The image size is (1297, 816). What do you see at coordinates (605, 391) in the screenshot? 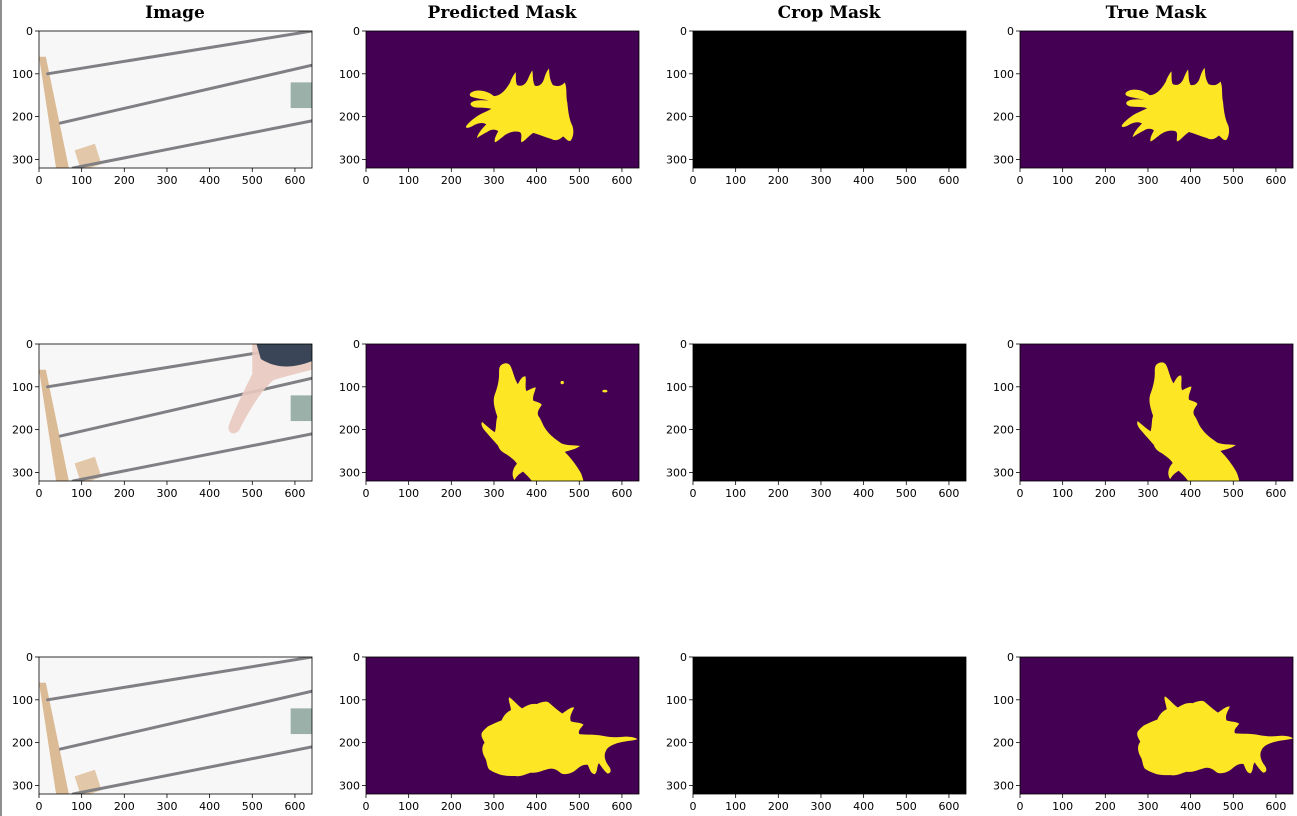
I see `mask-speck` at bounding box center [605, 391].